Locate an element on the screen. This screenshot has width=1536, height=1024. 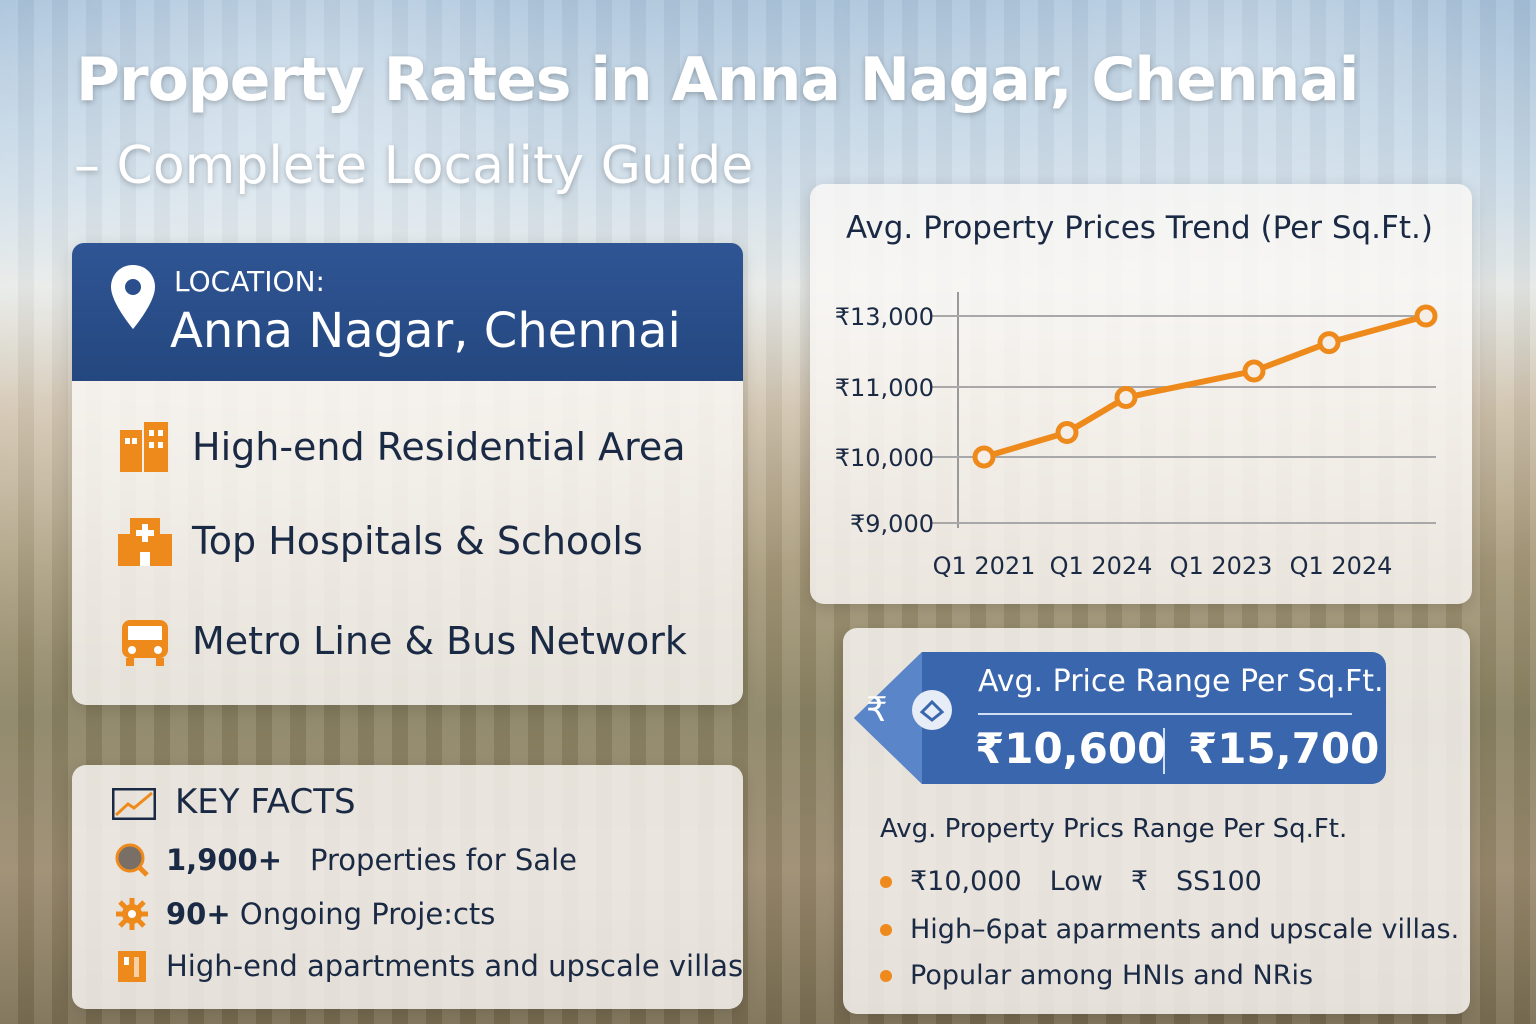
bus-icon is located at coordinates (145, 643).